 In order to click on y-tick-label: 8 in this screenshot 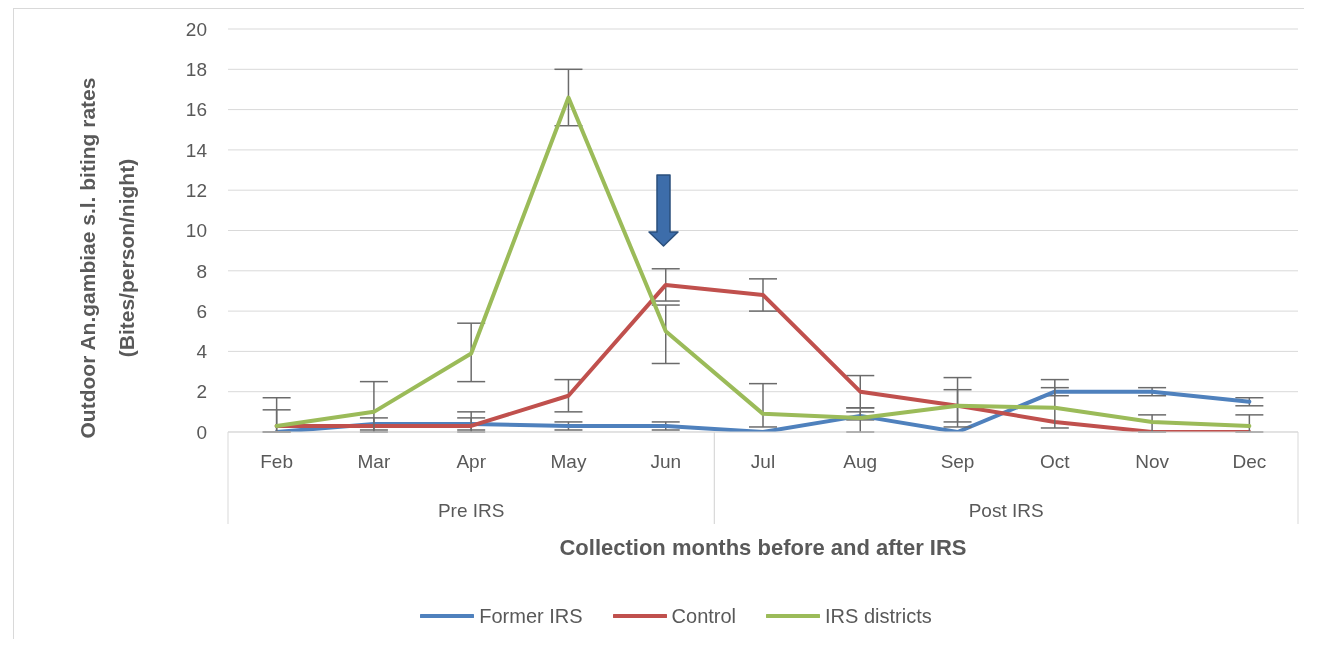, I will do `click(201, 271)`.